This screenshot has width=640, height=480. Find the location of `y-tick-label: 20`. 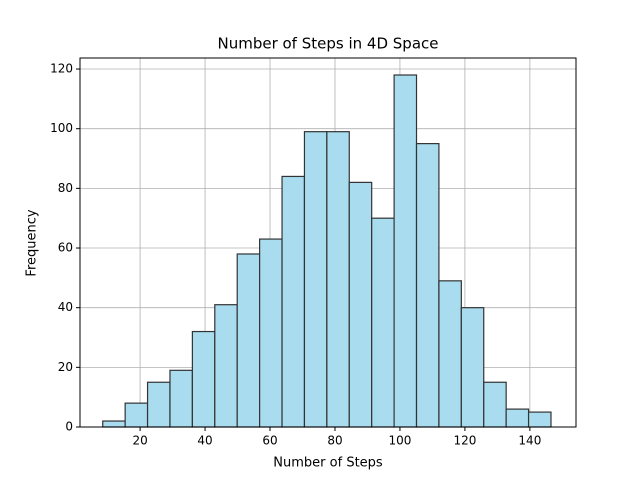

y-tick-label: 20 is located at coordinates (65, 367).